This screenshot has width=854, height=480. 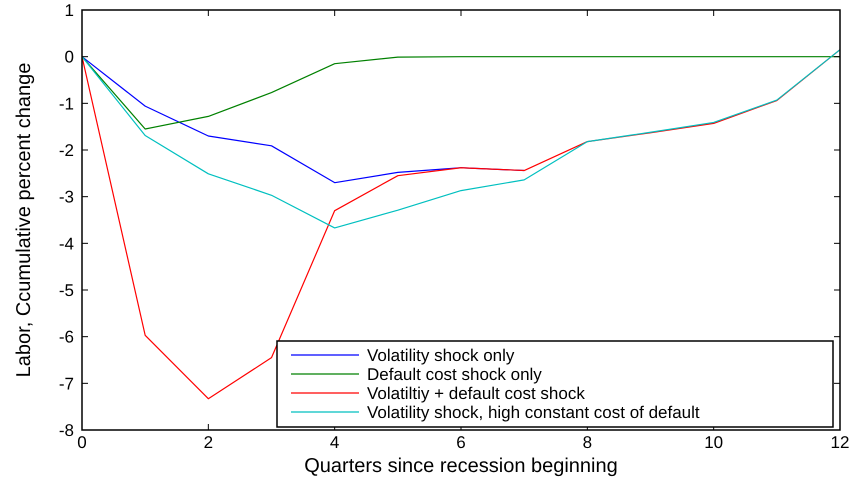 What do you see at coordinates (476, 393) in the screenshot?
I see `legend-label: Volatiltiy + default cost shock` at bounding box center [476, 393].